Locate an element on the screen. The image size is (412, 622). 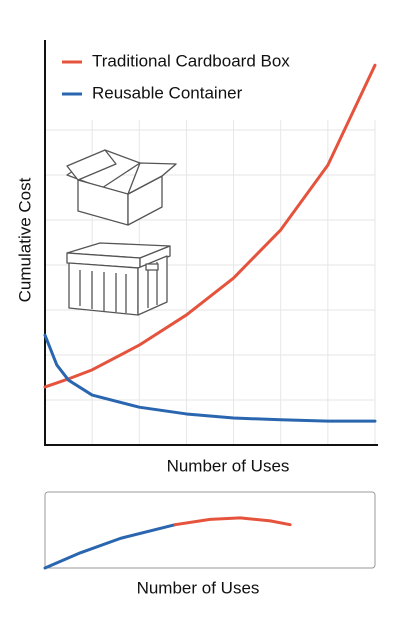
legend-label: Reusable Container is located at coordinates (167, 92).